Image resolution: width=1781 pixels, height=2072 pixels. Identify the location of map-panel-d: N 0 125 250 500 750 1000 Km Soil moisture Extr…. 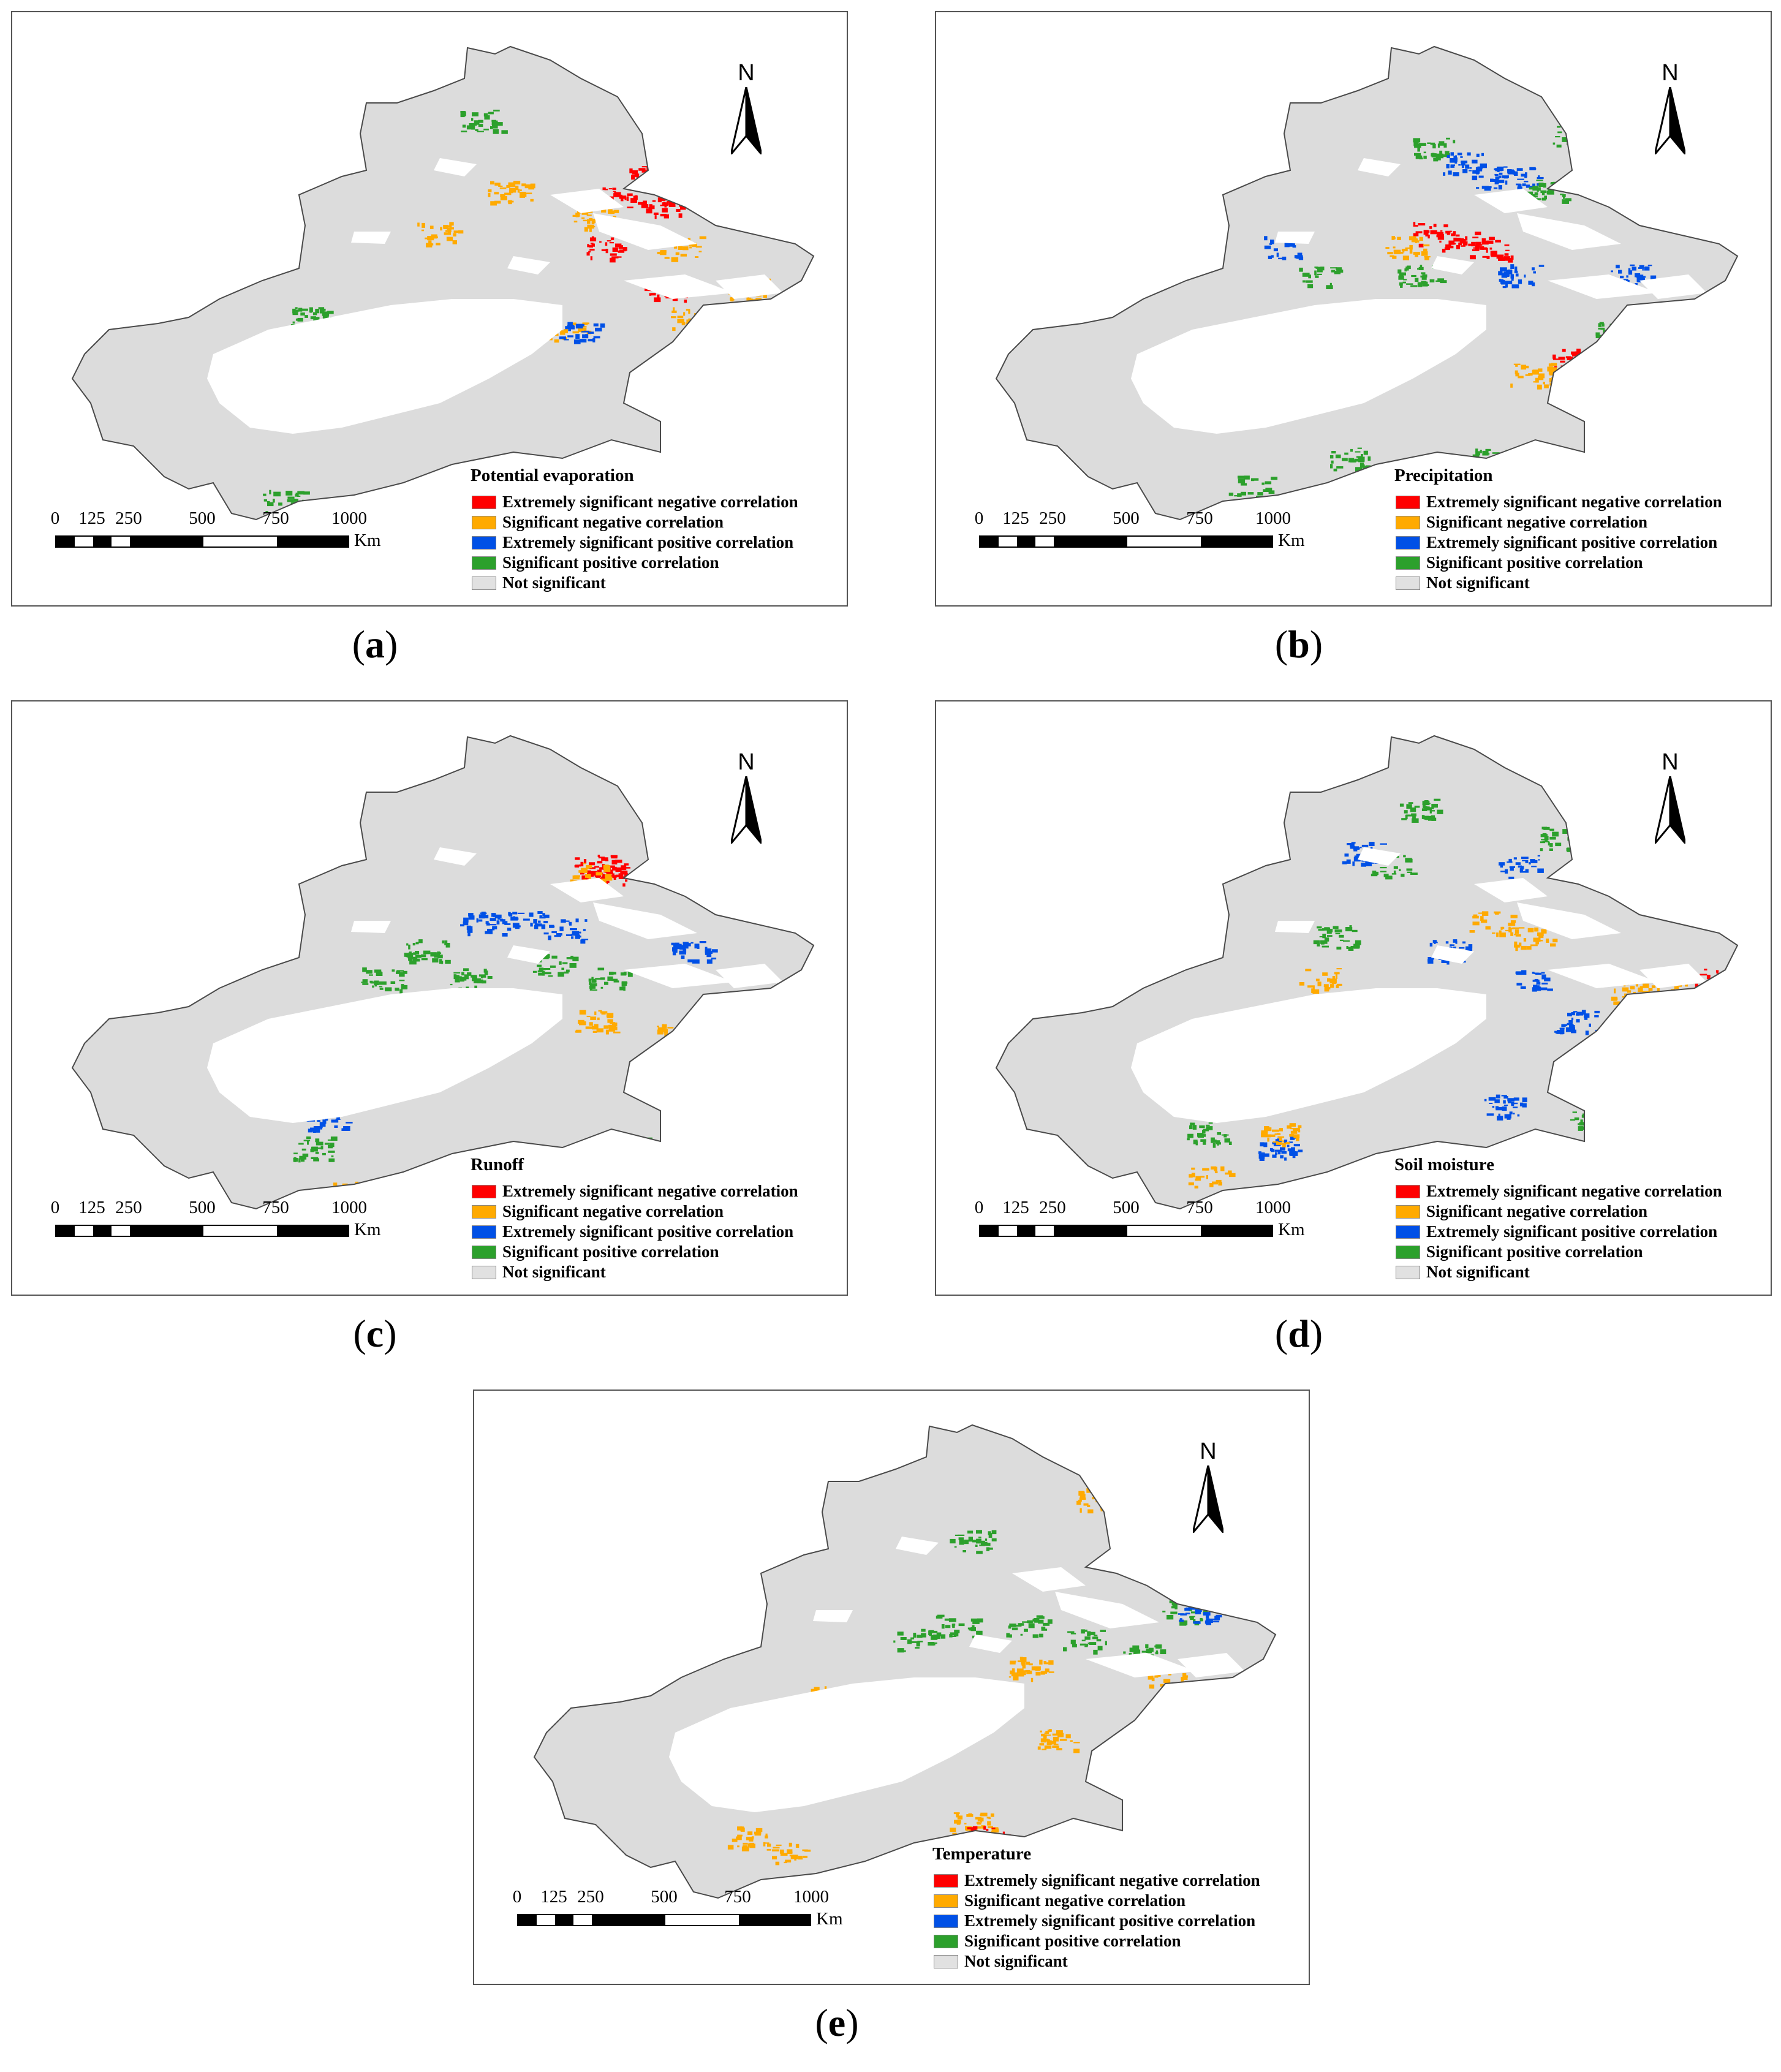
(1353, 998).